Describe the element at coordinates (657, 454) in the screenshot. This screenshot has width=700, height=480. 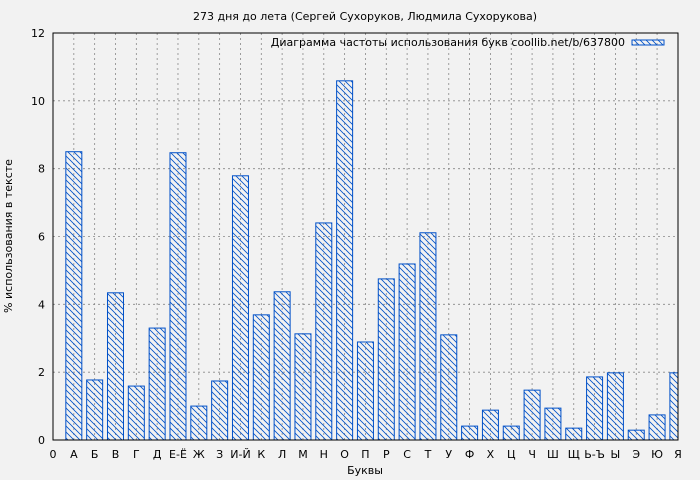
I see `x-tick-label: Ю` at that location.